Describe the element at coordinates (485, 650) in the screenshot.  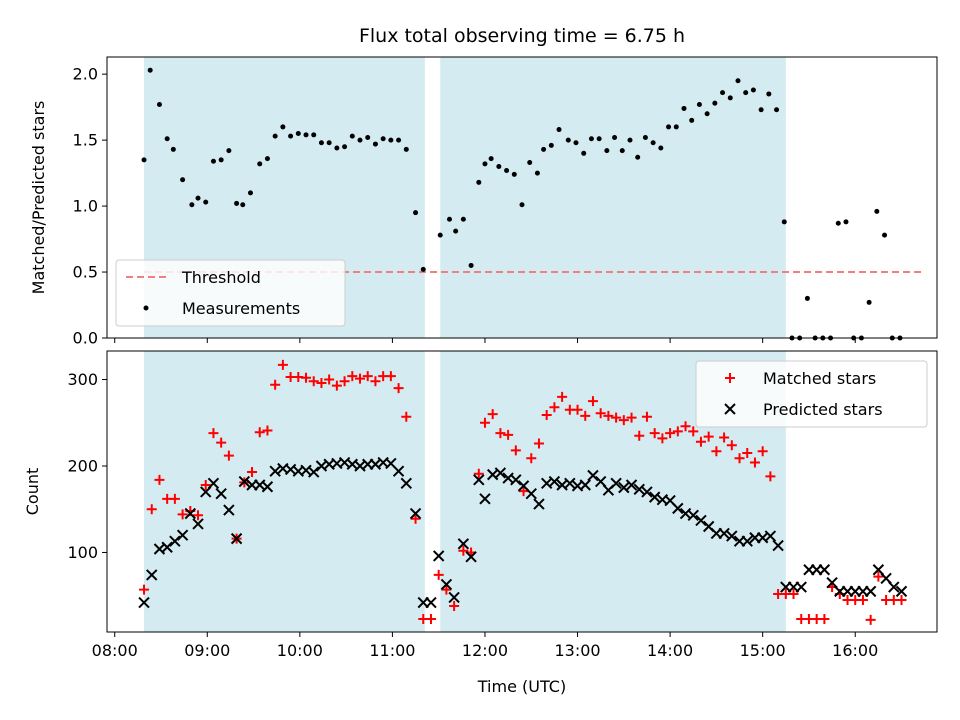
I see `x-tick-label: 12:00` at that location.